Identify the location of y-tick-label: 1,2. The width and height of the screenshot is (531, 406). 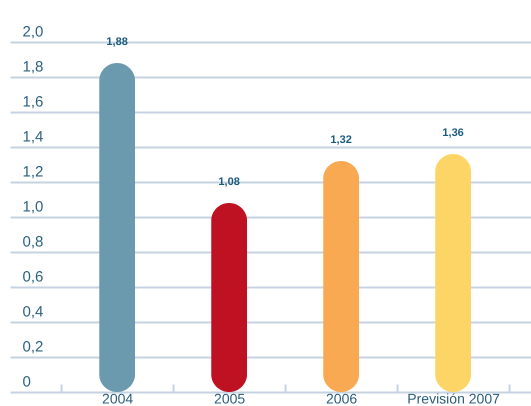
(33, 172).